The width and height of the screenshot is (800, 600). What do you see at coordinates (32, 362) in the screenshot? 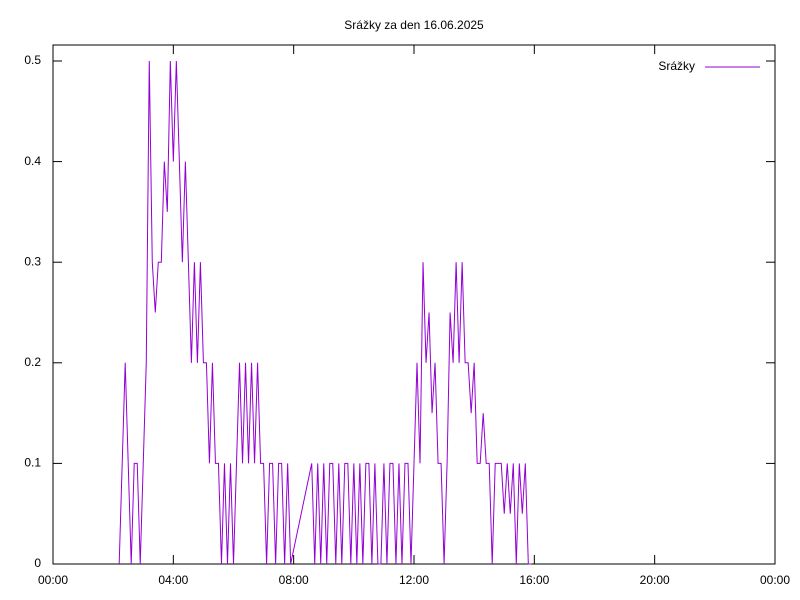
I see `y-tick-label: 0.2` at bounding box center [32, 362].